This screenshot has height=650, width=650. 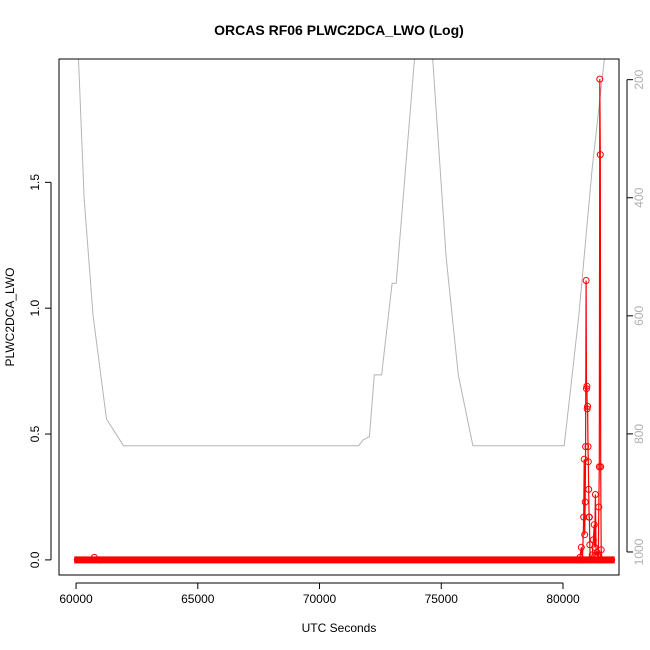 I want to click on primary-baseline-band, so click(x=344, y=560).